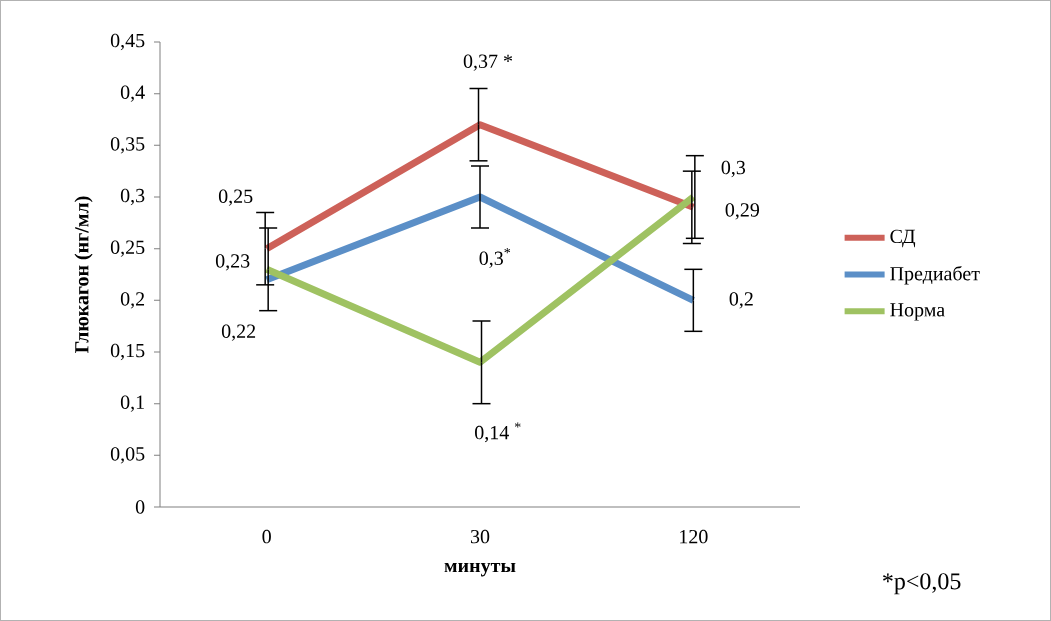 The image size is (1051, 621). Describe the element at coordinates (498, 432) in the screenshot. I see `data-label: 0,14 $^{*}$` at that location.